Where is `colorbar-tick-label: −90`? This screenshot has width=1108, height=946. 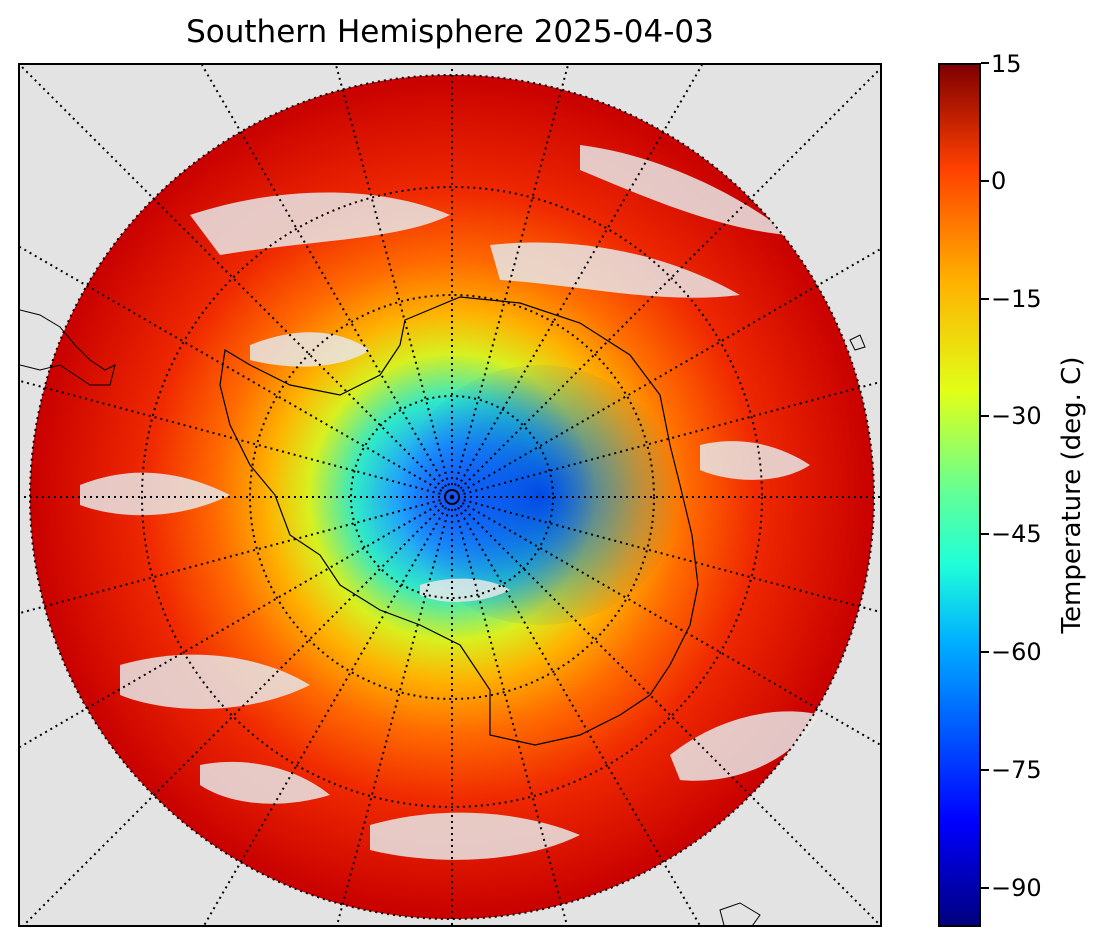
colorbar-tick-label: −90 is located at coordinates (1016, 887).